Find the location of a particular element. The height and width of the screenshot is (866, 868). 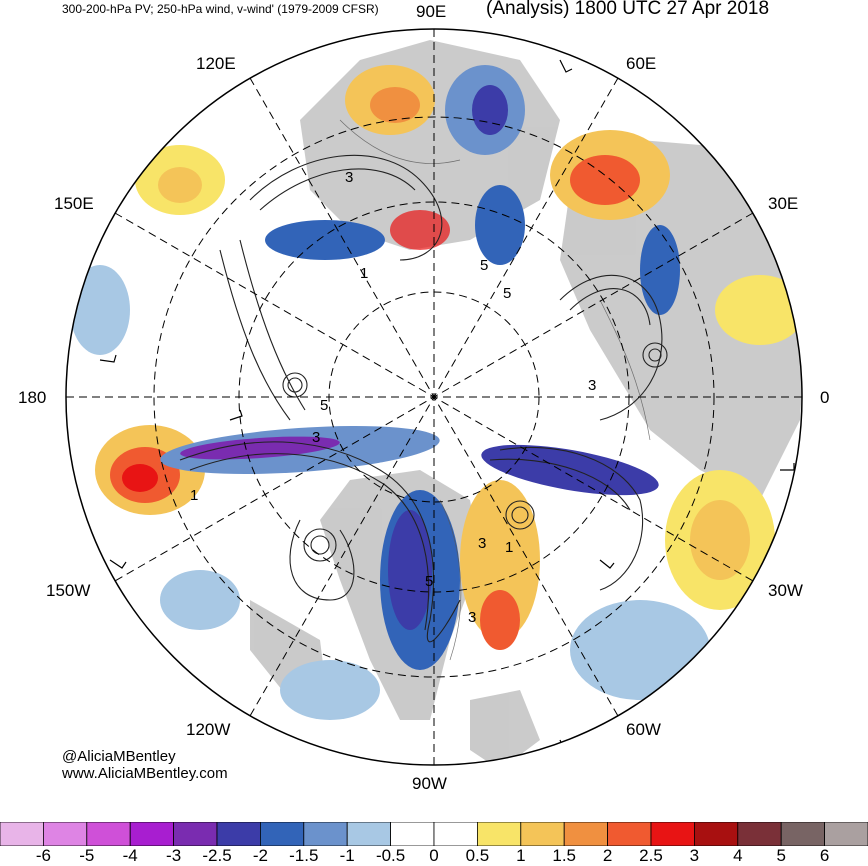

colorbar-tick-label: -2.5 is located at coordinates (217, 855).